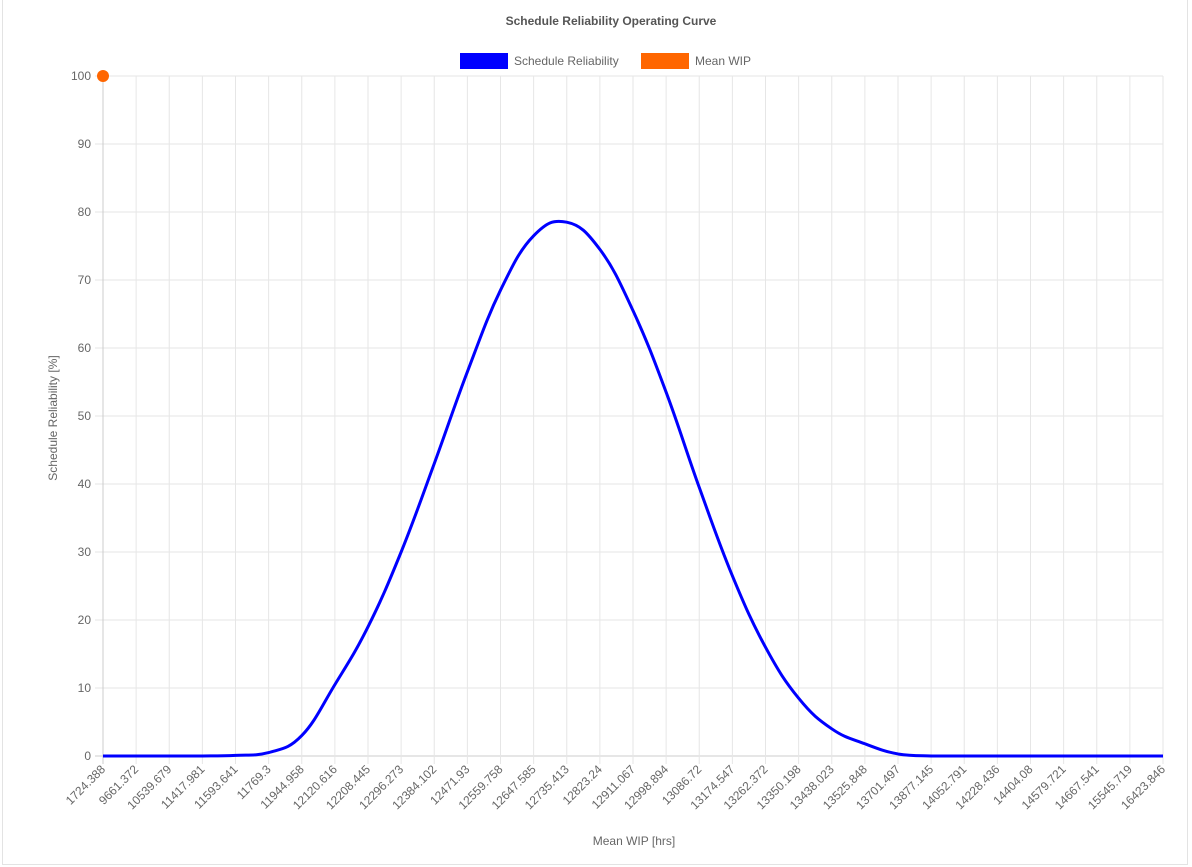  Describe the element at coordinates (665, 61) in the screenshot. I see `legend-swatch-mean-wip` at that location.